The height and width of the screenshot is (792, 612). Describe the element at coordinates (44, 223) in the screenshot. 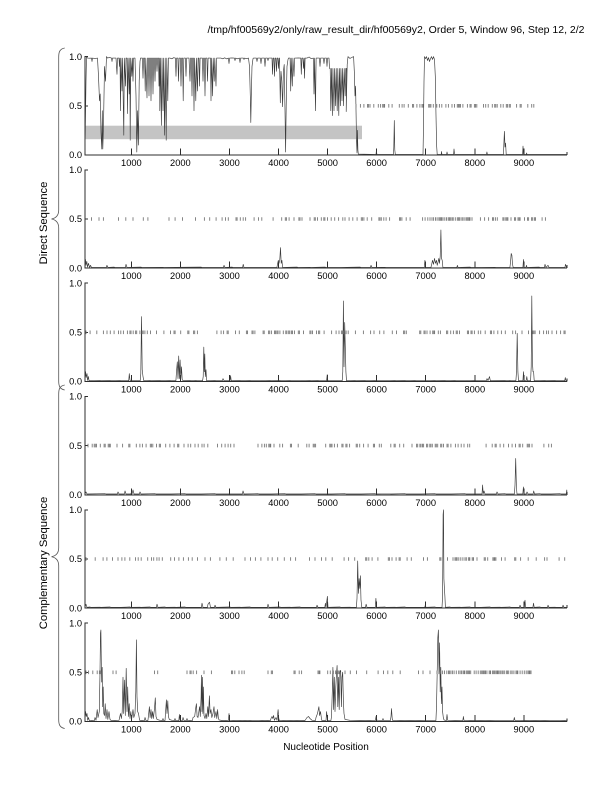

I see `svg-text: Direct Sequence` at that location.